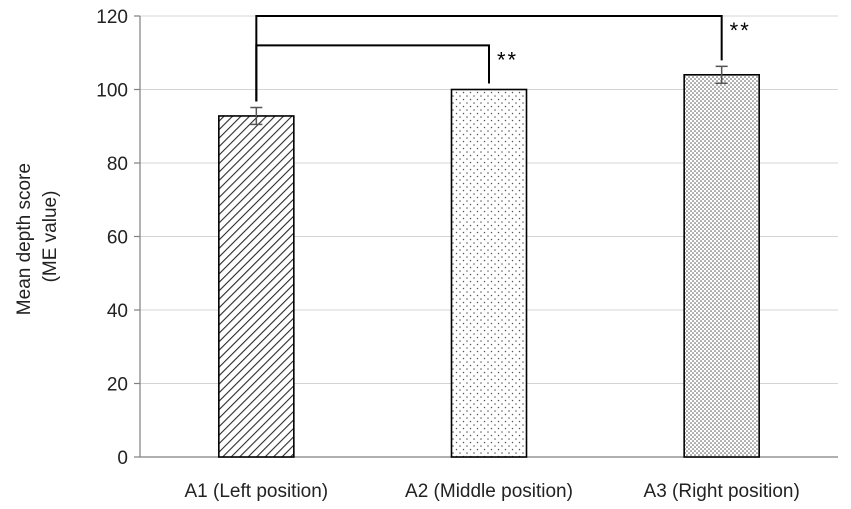 The width and height of the screenshot is (851, 509). I want to click on y-axis-title: Mean depth score (ME value), so click(37, 236).